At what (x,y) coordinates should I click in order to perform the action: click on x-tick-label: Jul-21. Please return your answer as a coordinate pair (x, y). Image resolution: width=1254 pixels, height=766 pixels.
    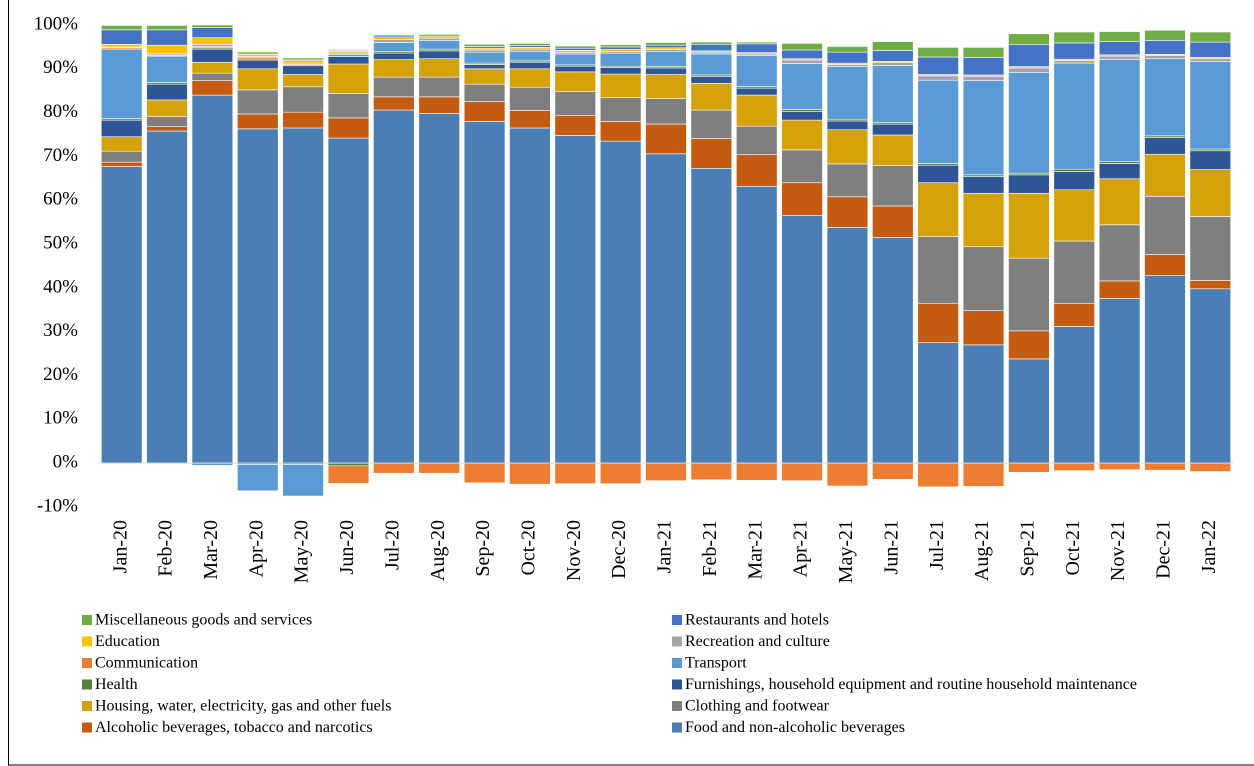
    Looking at the image, I should click on (937, 545).